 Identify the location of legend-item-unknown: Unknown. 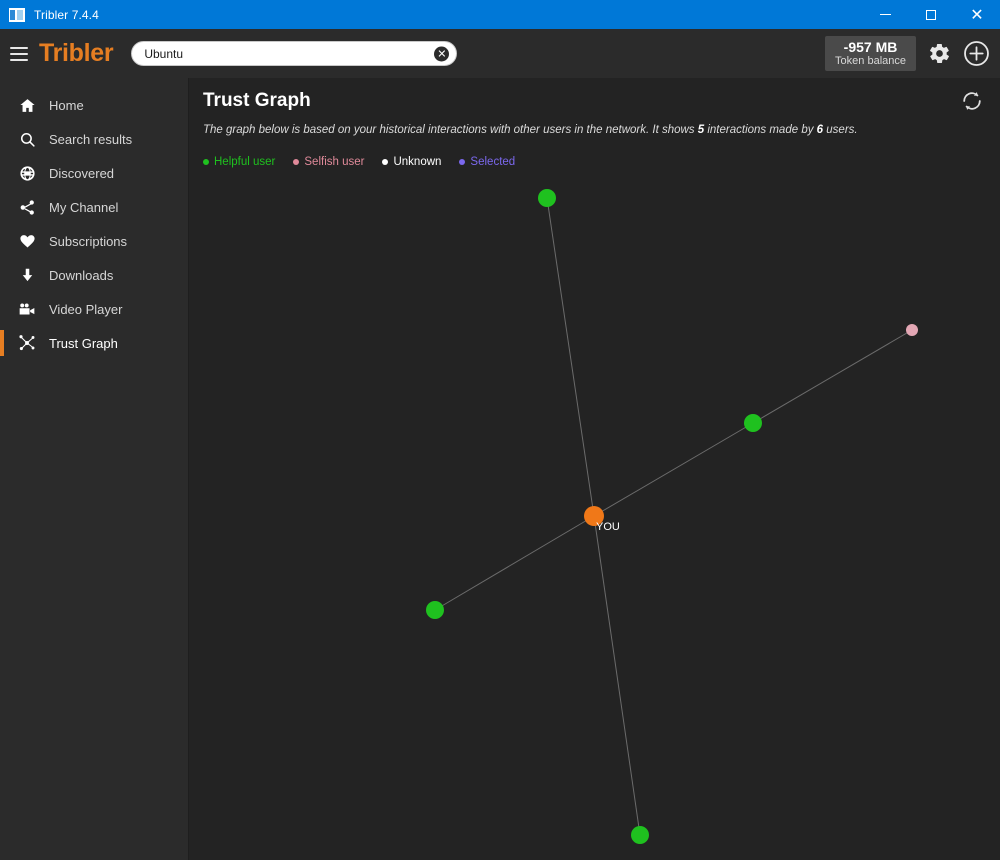
(411, 162).